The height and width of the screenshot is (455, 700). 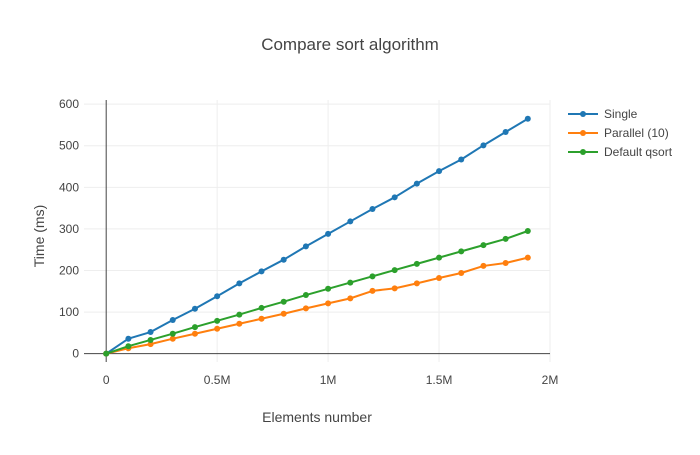 What do you see at coordinates (69, 312) in the screenshot?
I see `y-tick-label: 100` at bounding box center [69, 312].